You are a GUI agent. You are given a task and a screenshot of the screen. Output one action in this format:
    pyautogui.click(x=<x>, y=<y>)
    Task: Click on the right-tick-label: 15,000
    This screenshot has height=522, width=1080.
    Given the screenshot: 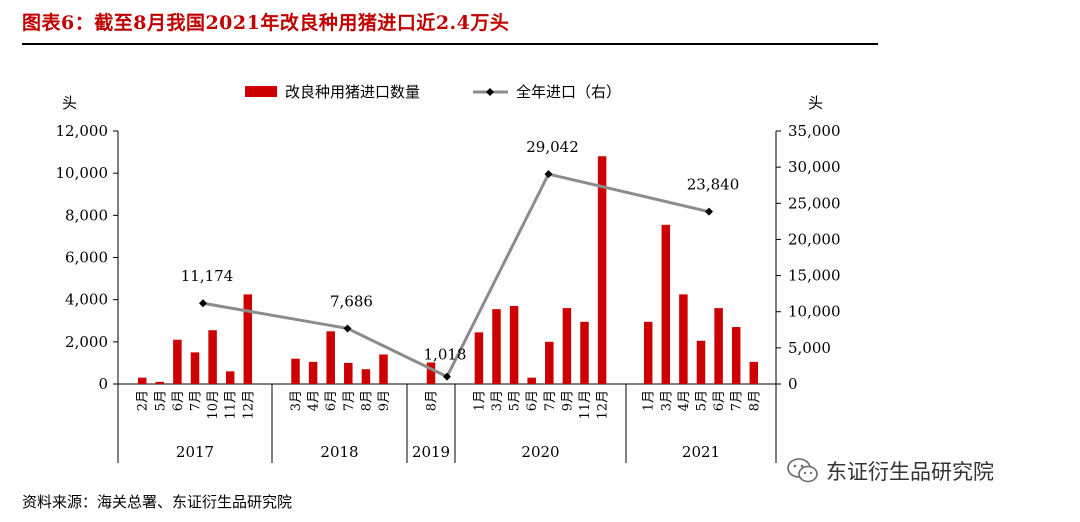 What is the action you would take?
    pyautogui.click(x=814, y=276)
    